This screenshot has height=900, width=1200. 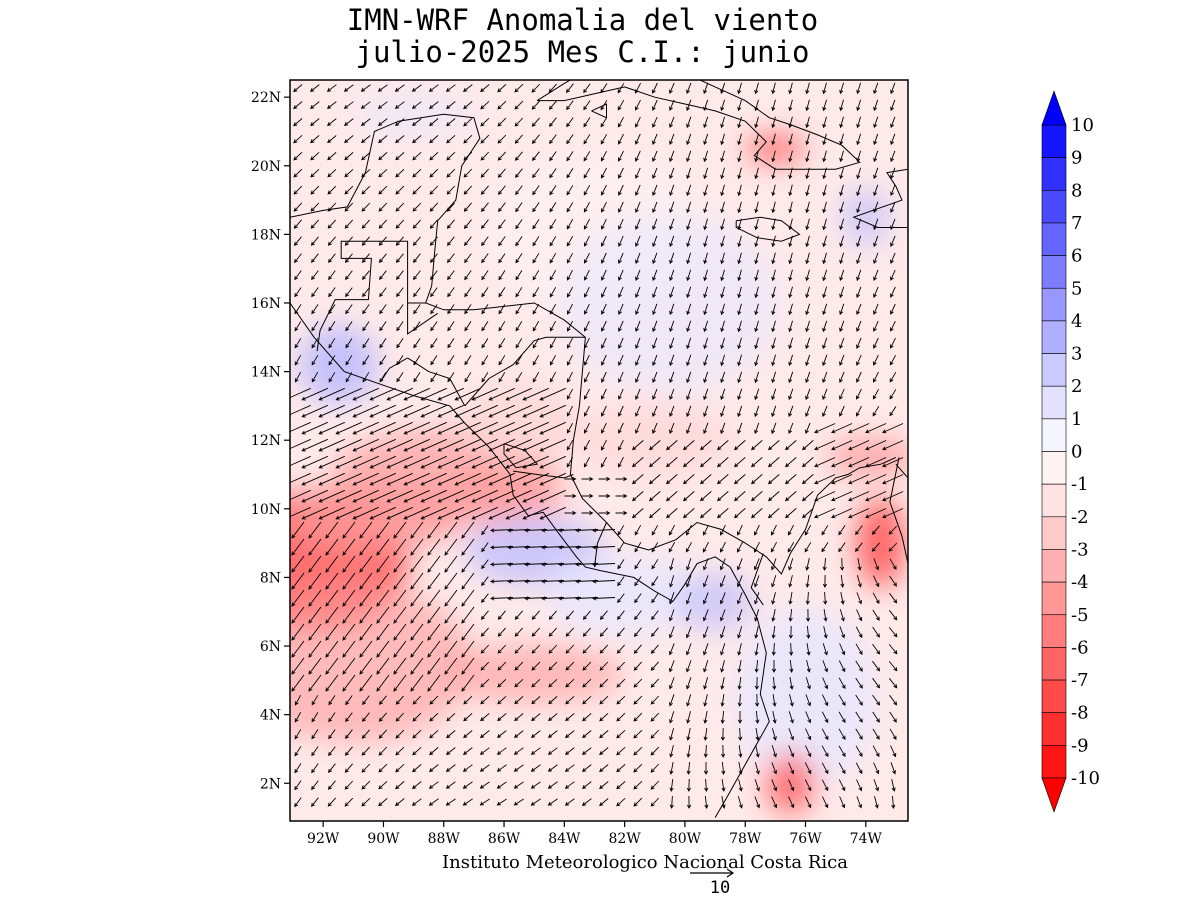 I want to click on colorbar-label: 0, so click(x=1076, y=452).